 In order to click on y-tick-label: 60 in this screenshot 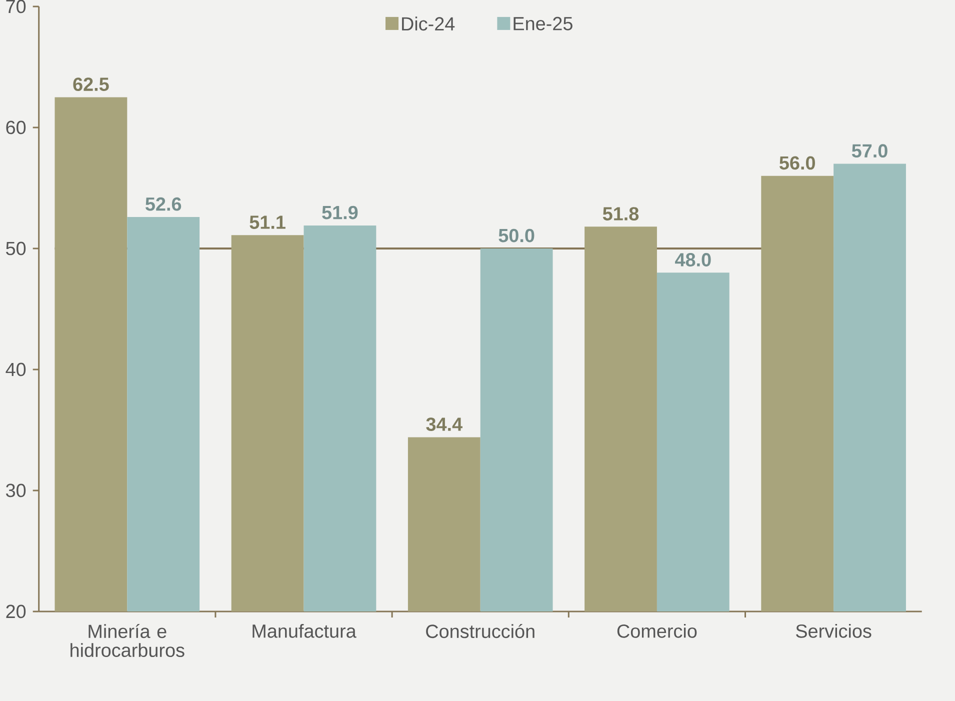, I will do `click(16, 127)`.